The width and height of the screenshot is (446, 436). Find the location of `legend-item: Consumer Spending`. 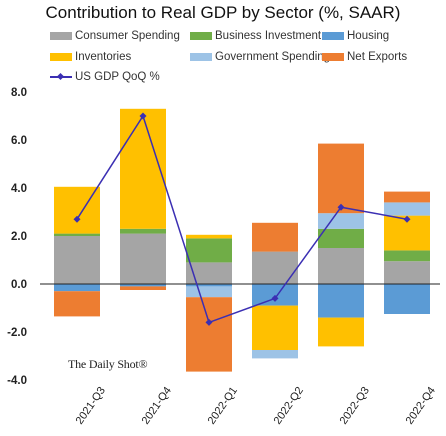

legend-item: Consumer Spending is located at coordinates (115, 36).